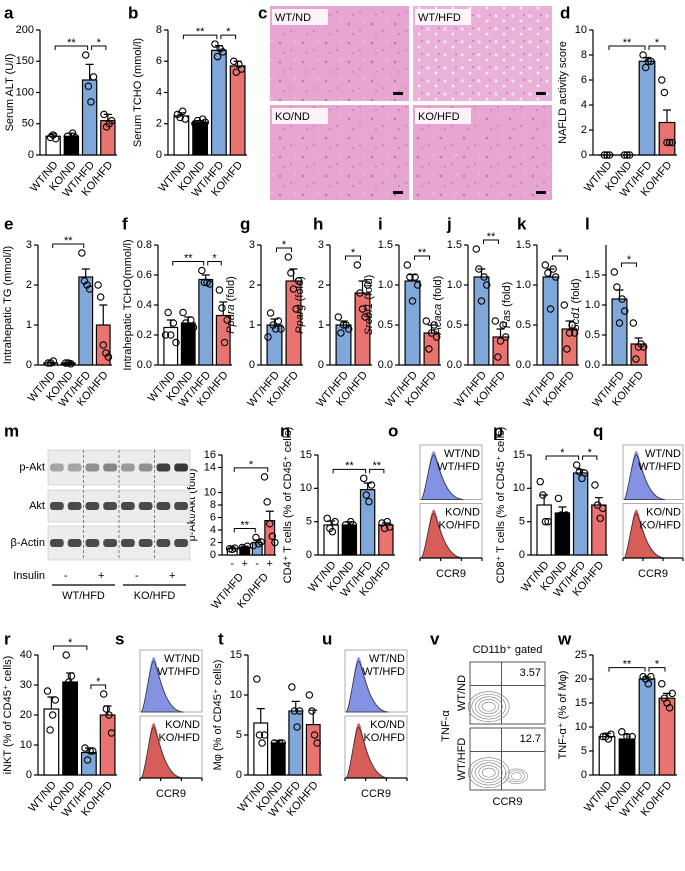  Describe the element at coordinates (239, 735) in the screenshot. I see `y-tick-label: 5` at that location.